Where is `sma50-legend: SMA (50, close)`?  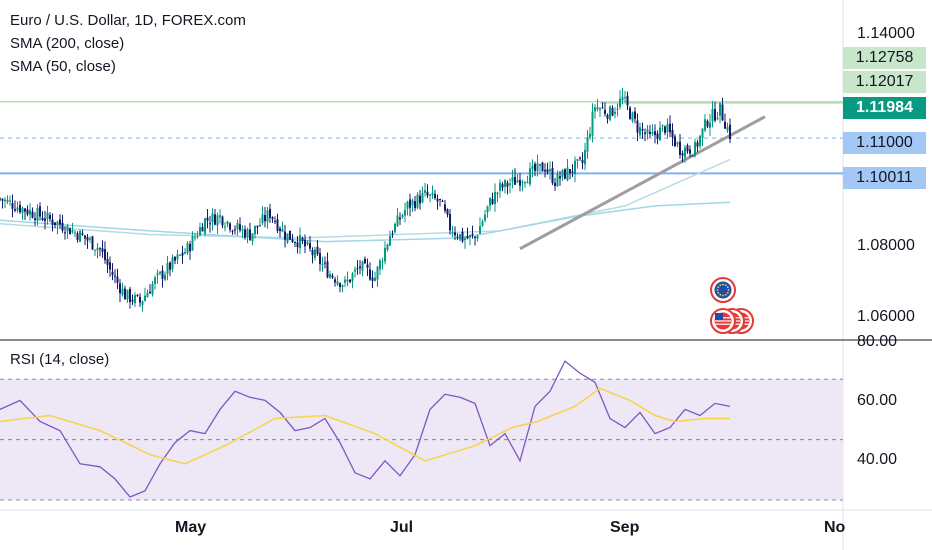 sma50-legend: SMA (50, close) is located at coordinates (63, 66).